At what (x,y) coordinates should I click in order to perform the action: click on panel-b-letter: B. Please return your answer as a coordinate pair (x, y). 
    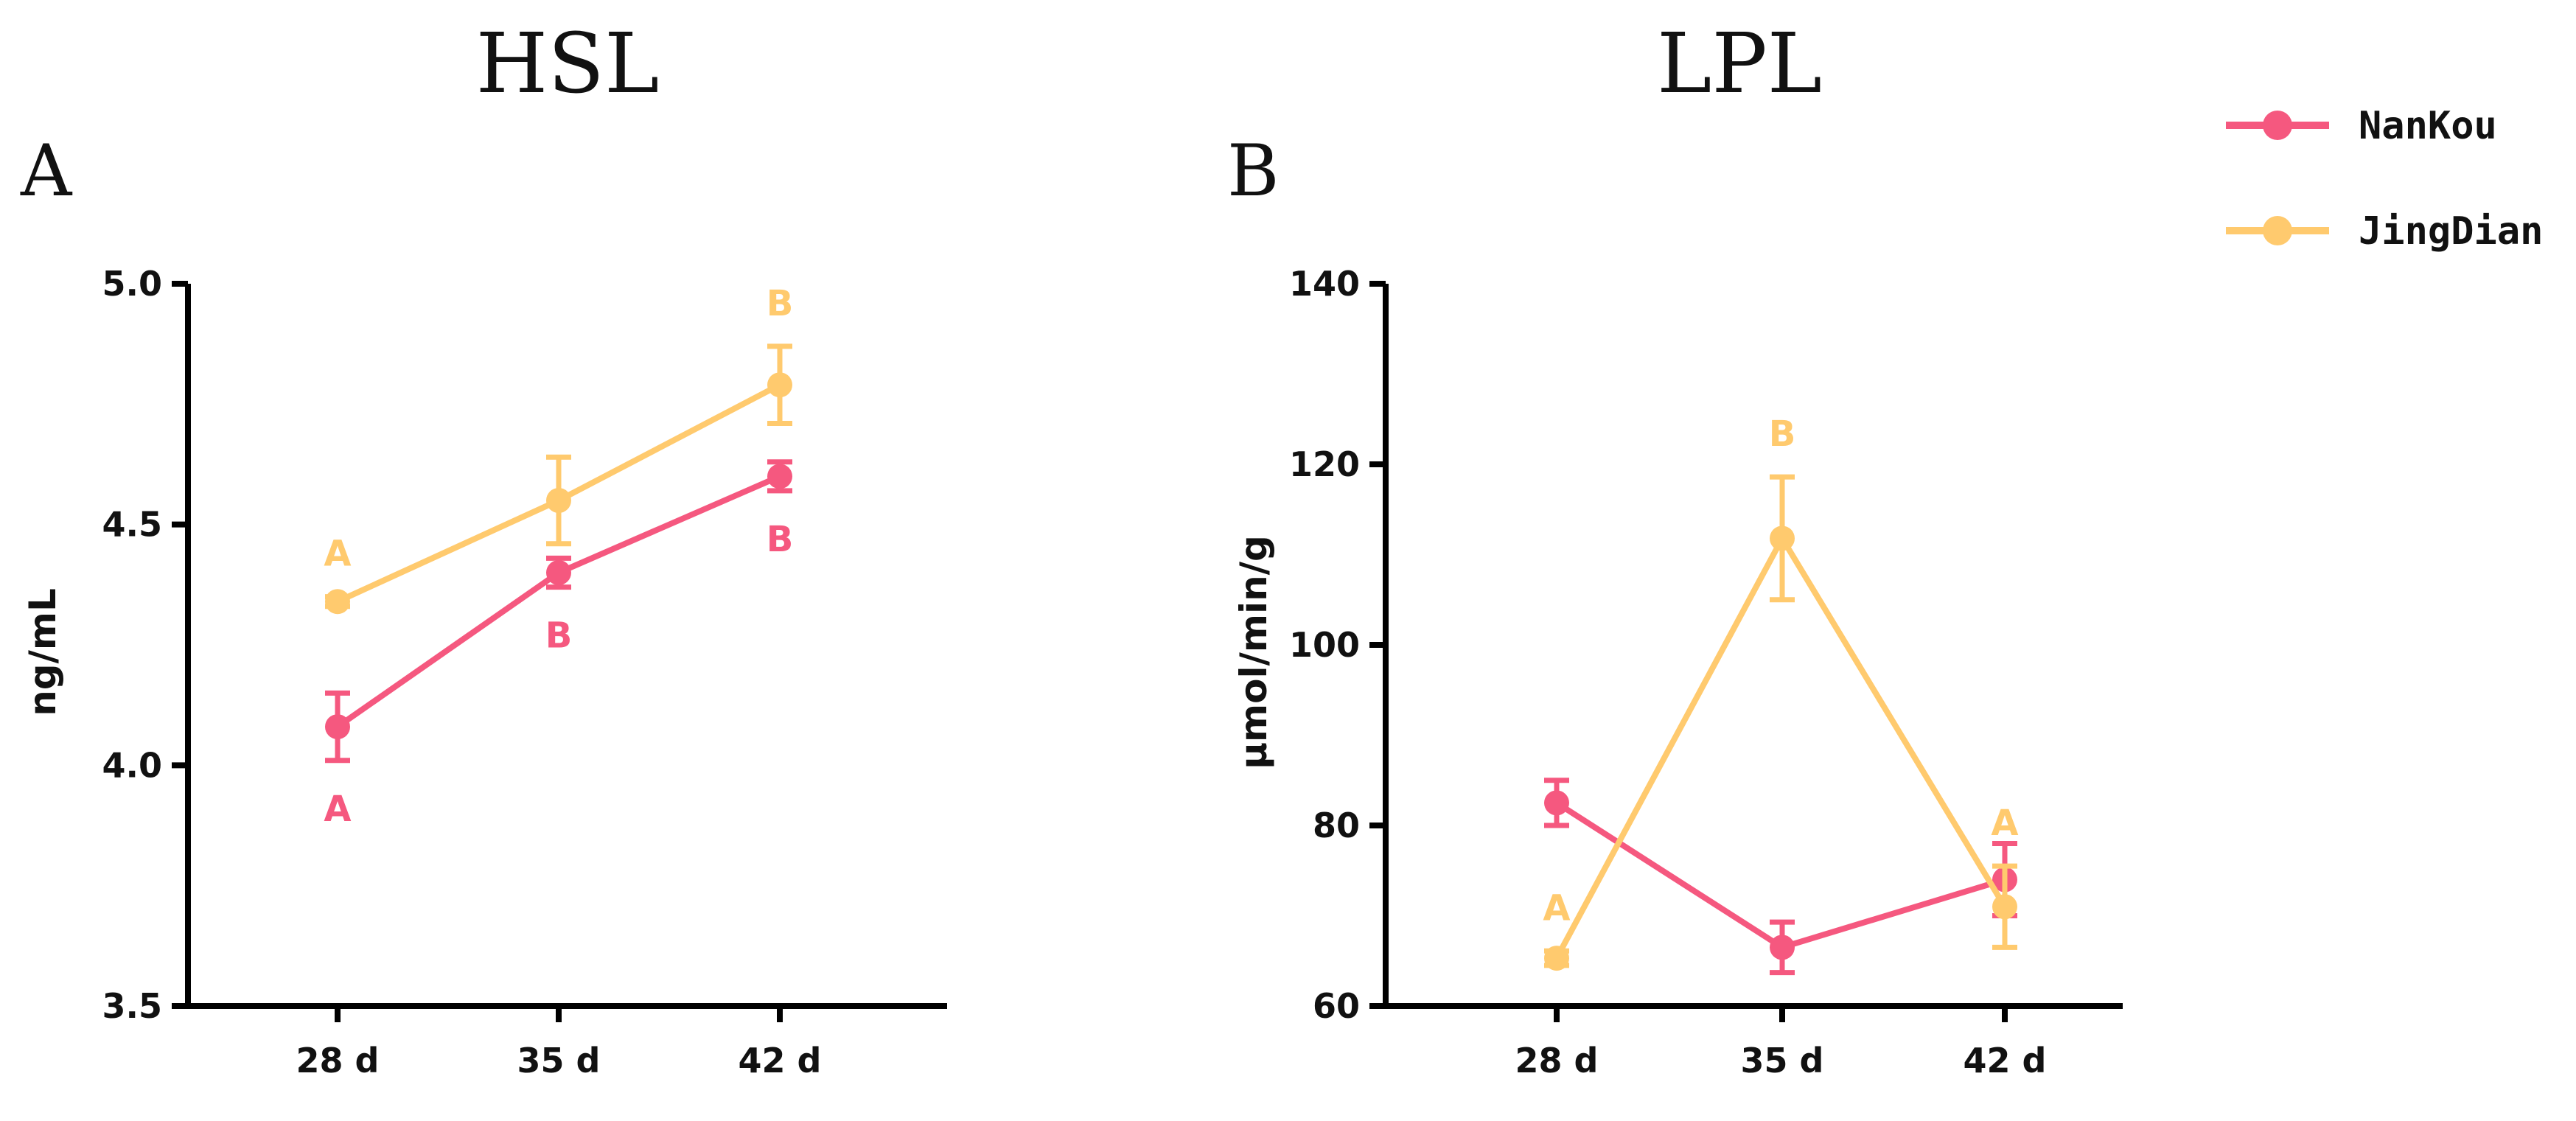
    Looking at the image, I should click on (1253, 171).